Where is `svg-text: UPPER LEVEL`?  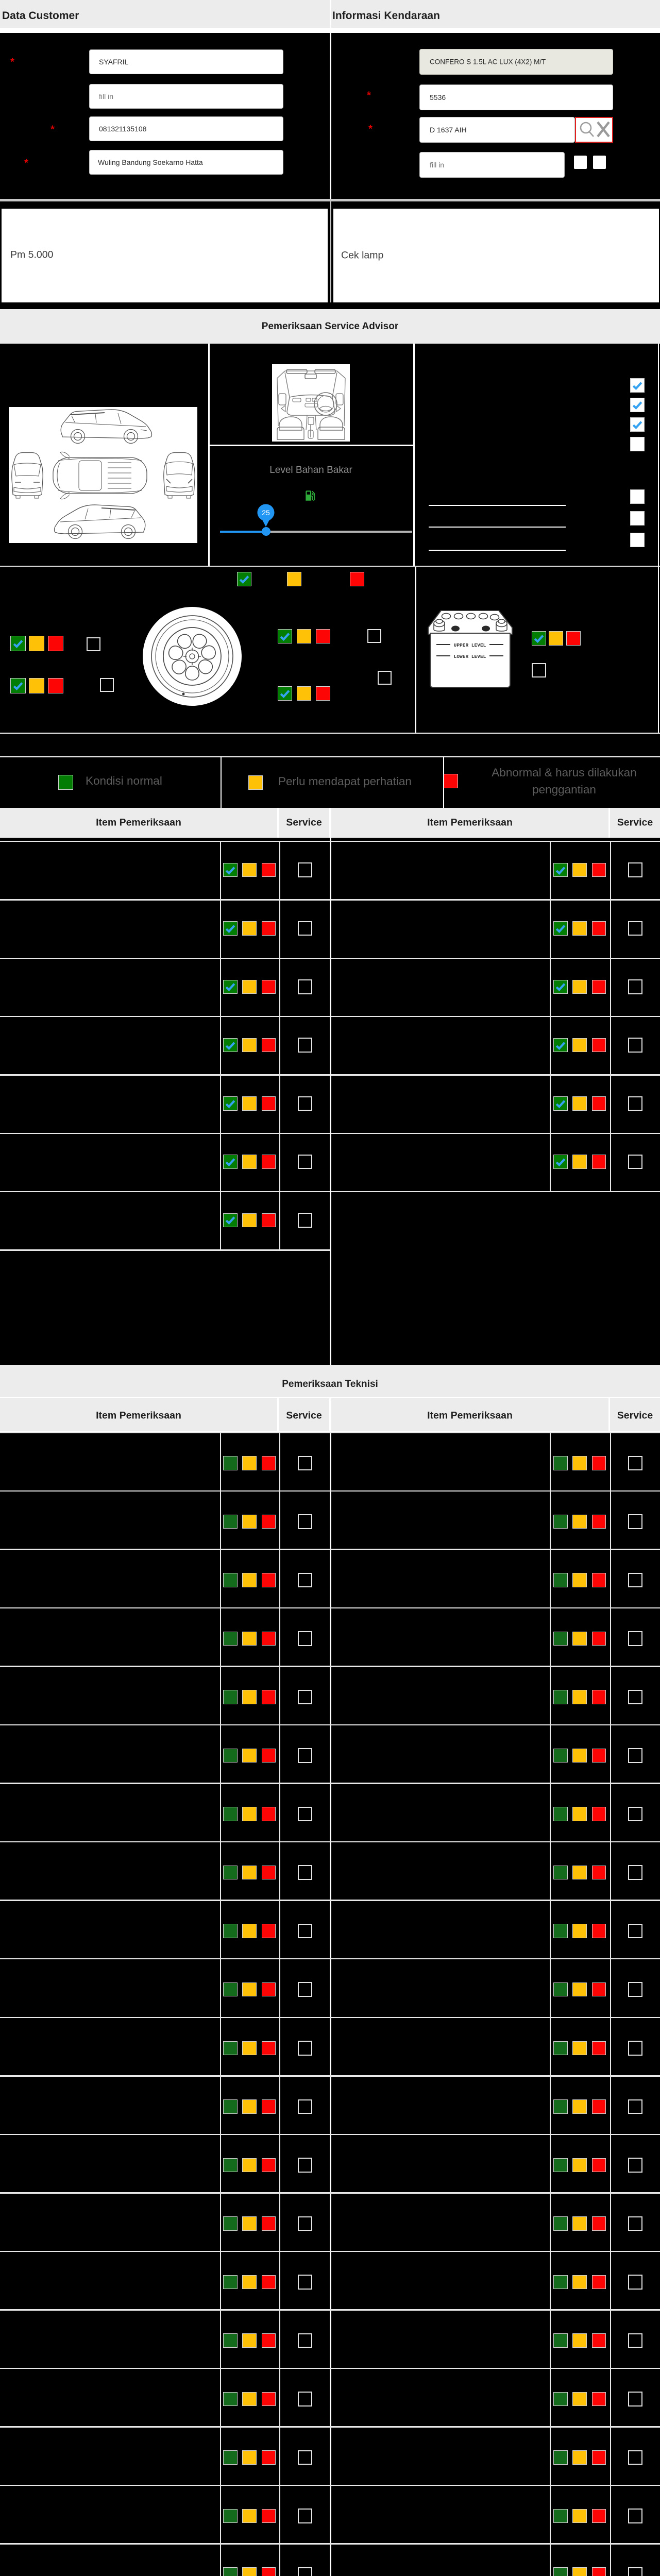
svg-text: UPPER LEVEL is located at coordinates (470, 645).